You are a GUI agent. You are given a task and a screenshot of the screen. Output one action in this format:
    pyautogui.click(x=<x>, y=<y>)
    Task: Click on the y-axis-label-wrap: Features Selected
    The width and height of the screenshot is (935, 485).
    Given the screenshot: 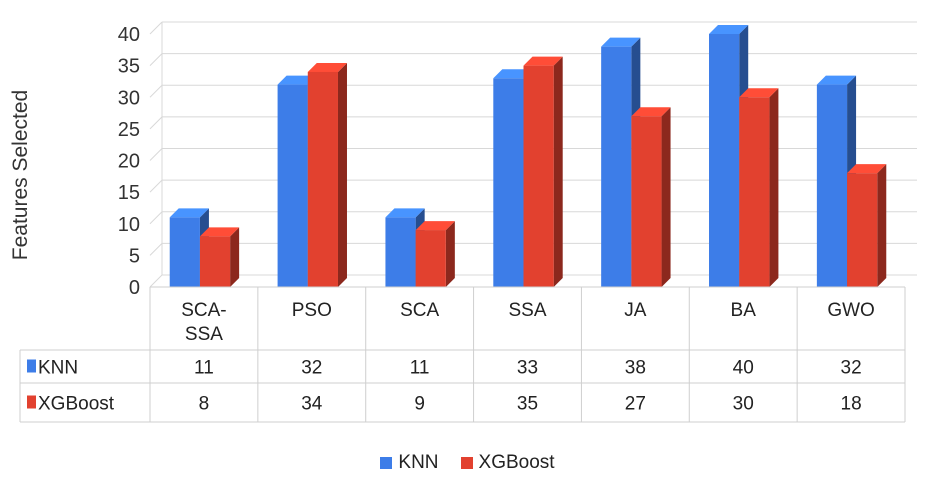 What is the action you would take?
    pyautogui.click(x=21, y=175)
    